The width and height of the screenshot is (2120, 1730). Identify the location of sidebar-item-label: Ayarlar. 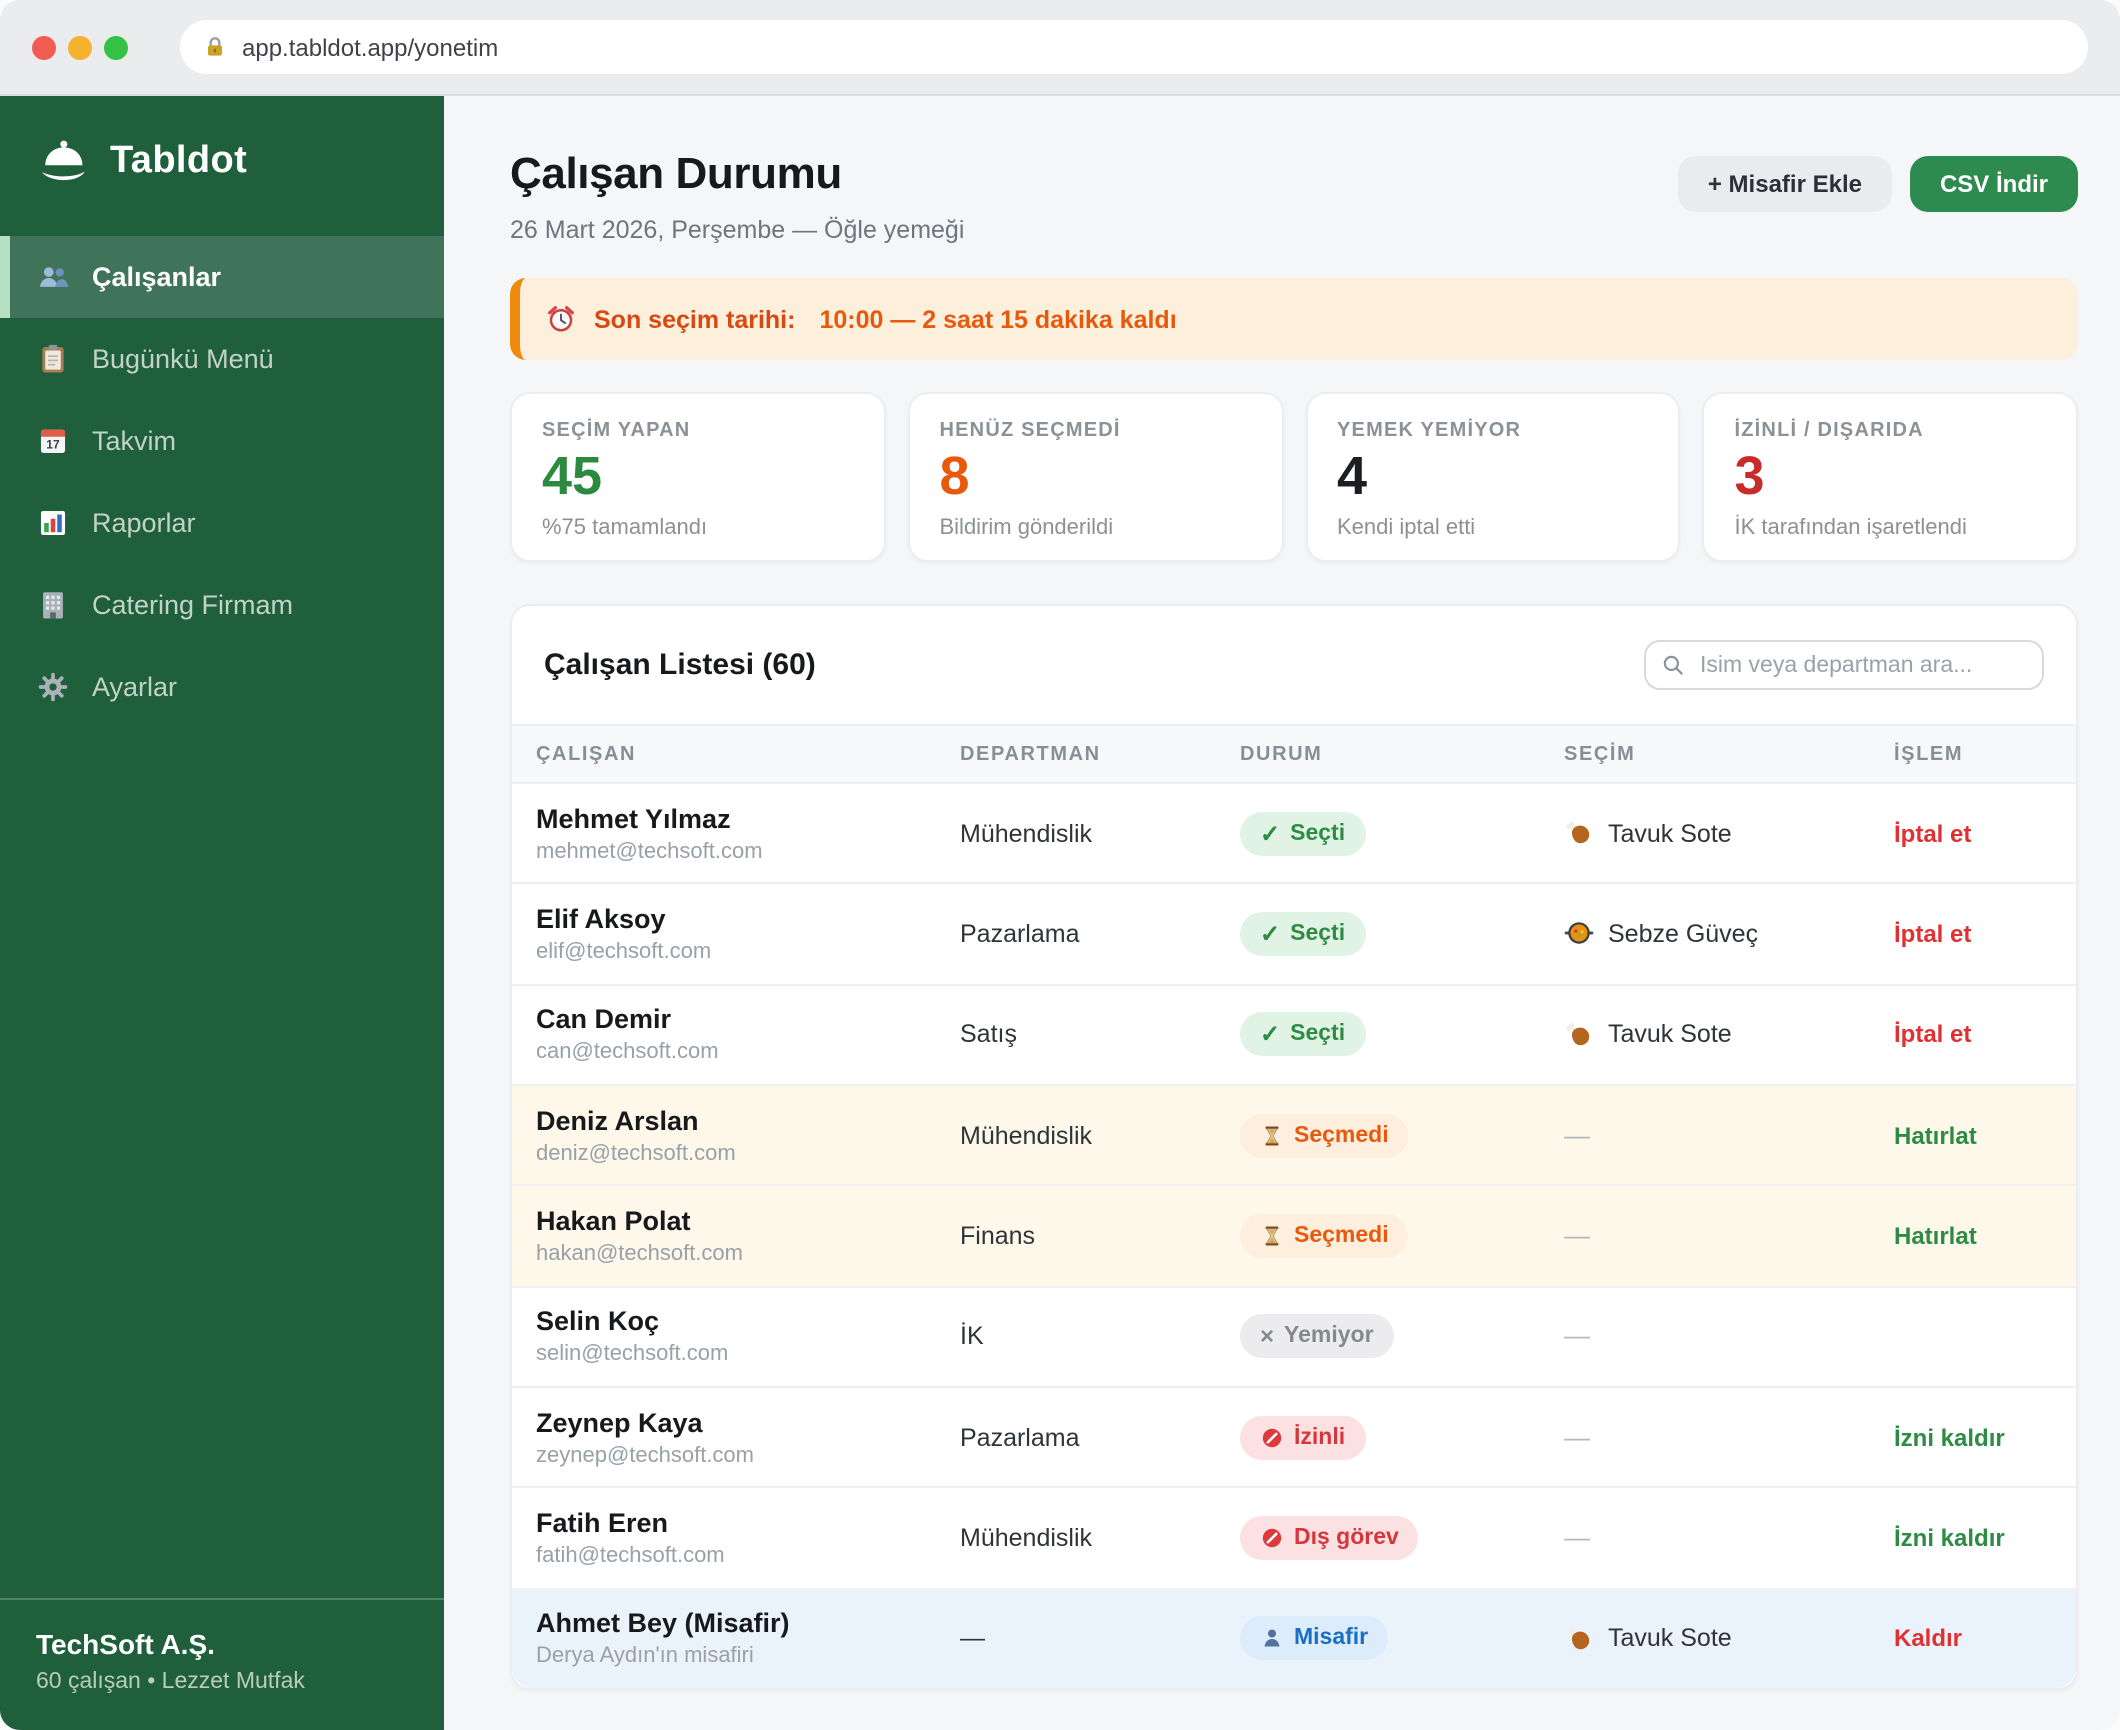
(135, 687).